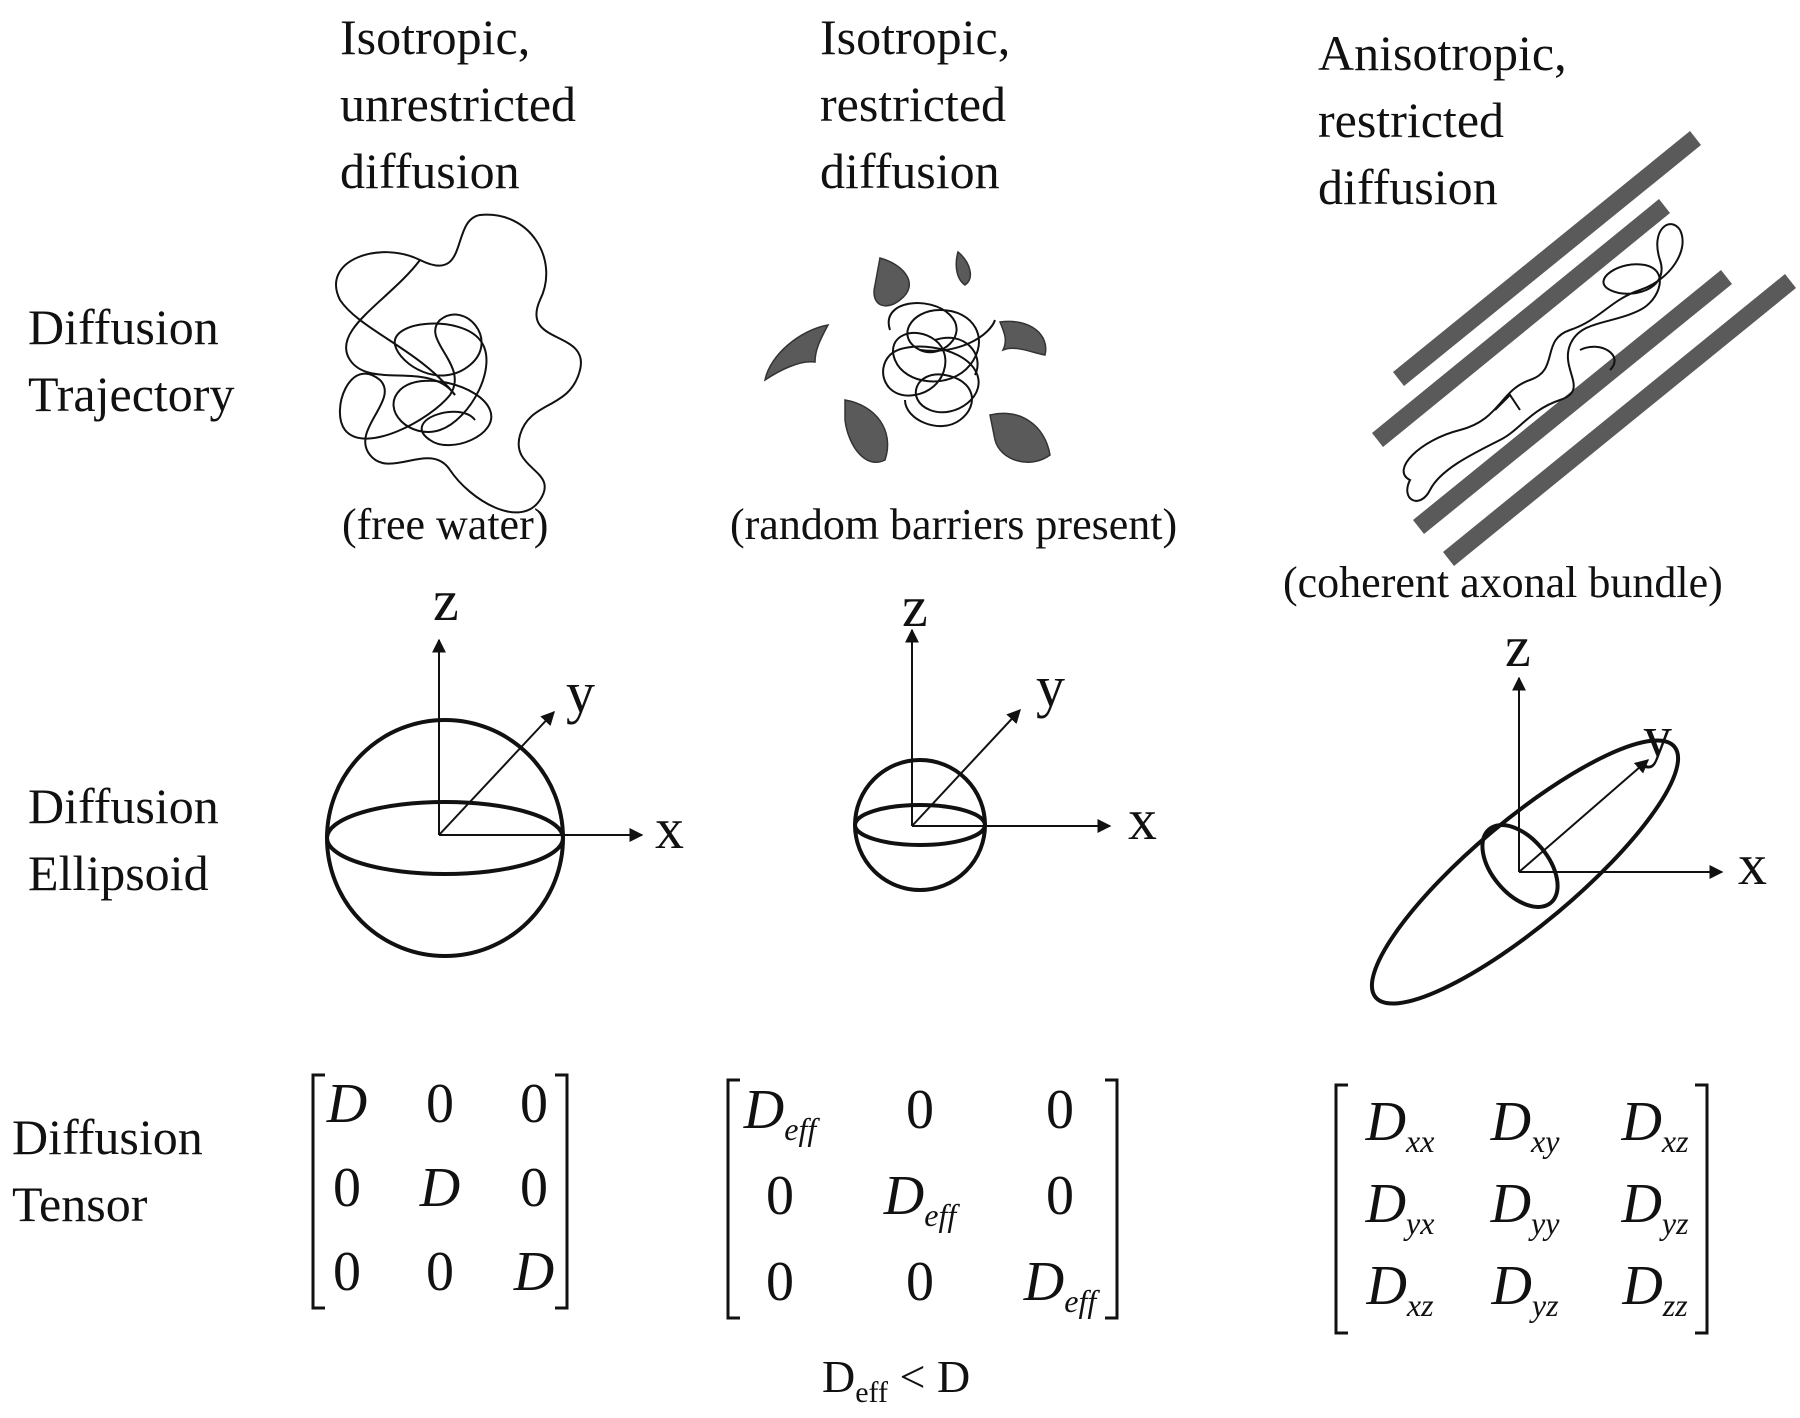 This screenshot has width=1800, height=1418. What do you see at coordinates (669, 828) in the screenshot?
I see `axis-x-label-1: x` at bounding box center [669, 828].